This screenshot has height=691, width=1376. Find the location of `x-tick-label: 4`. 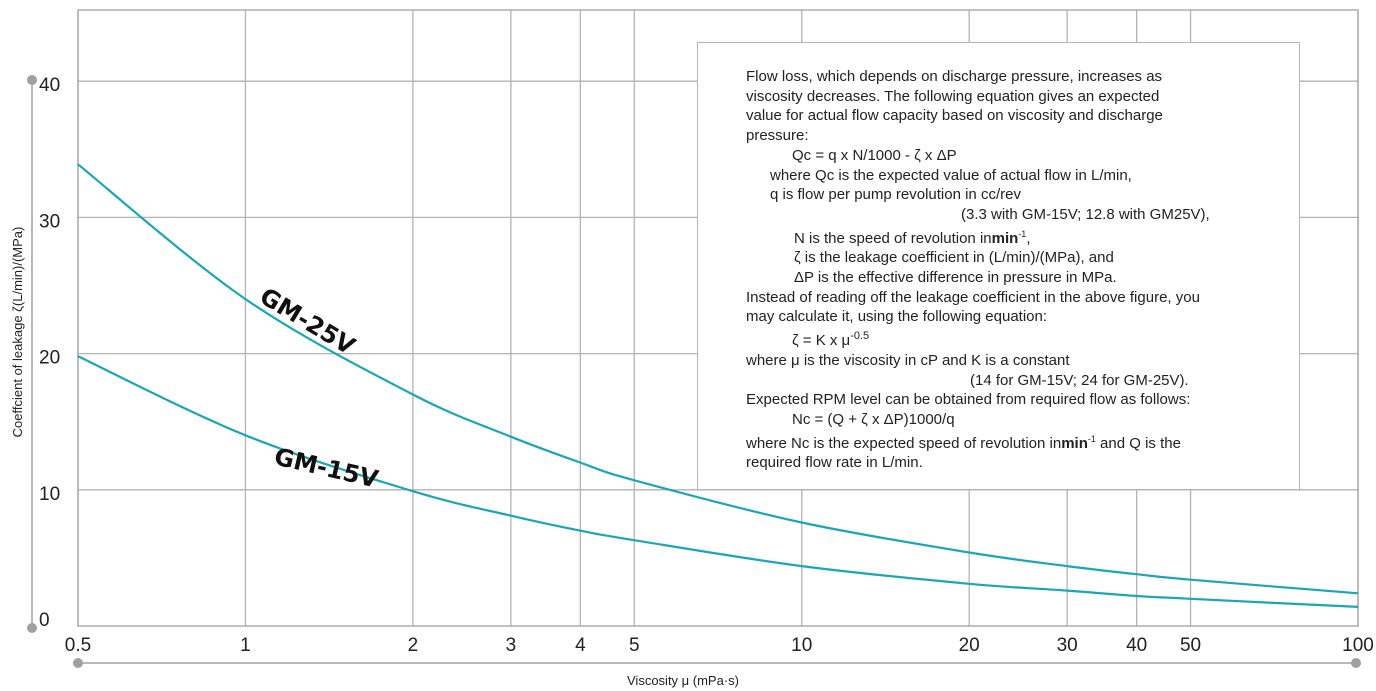

x-tick-label: 4 is located at coordinates (580, 645).